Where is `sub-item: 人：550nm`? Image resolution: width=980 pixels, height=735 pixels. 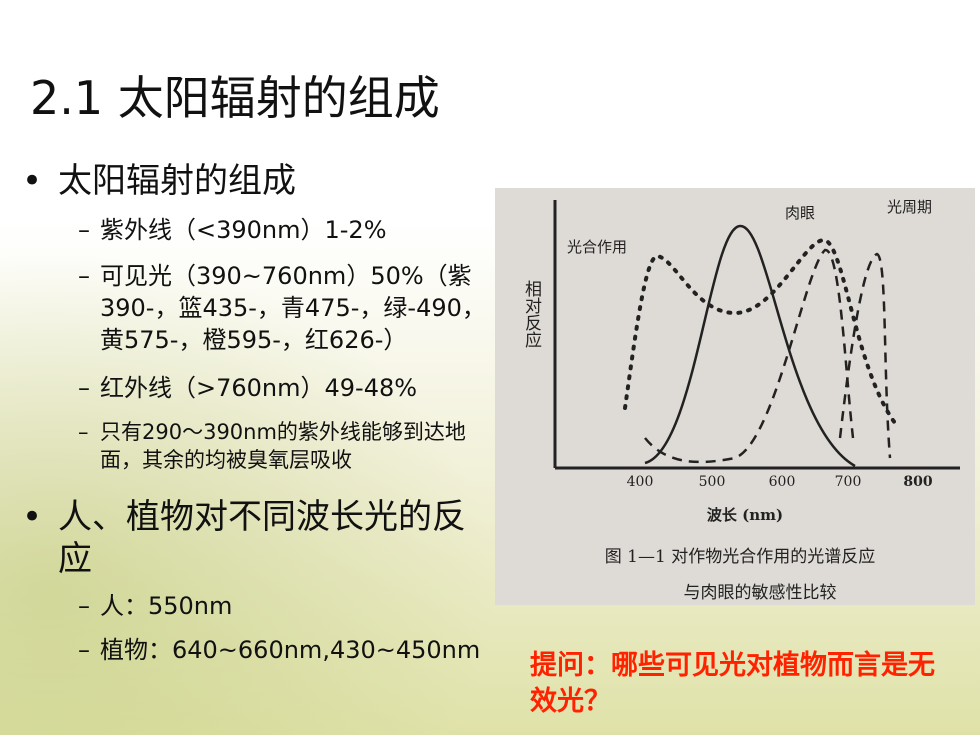
sub-item: 人：550nm is located at coordinates (284, 606).